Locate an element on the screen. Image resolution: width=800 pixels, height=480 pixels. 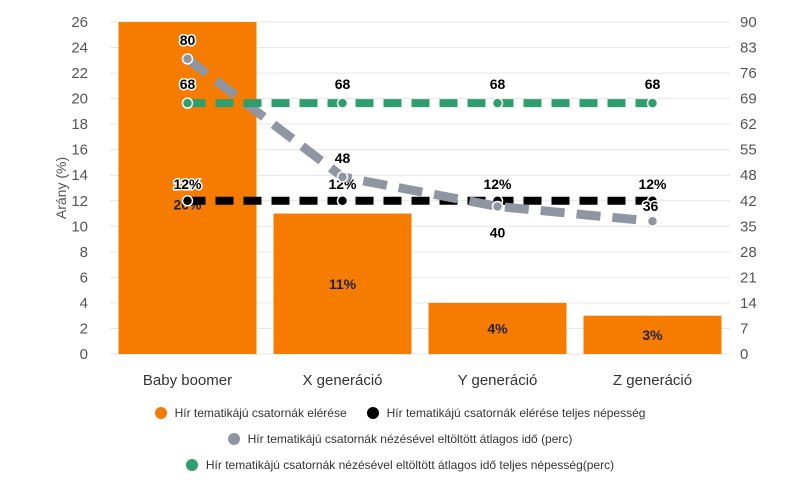
y2-tick-label: 21 is located at coordinates (748, 277).